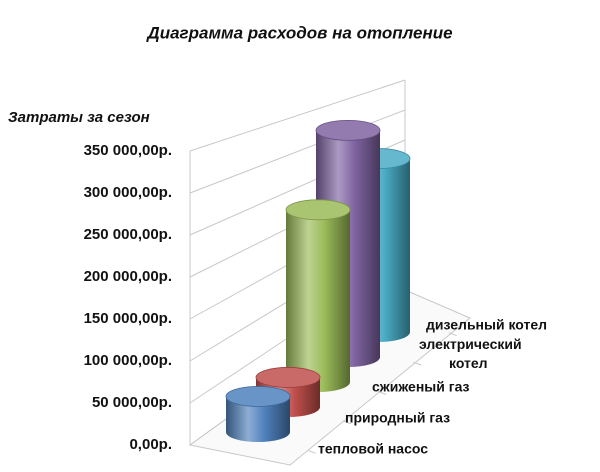 Image resolution: width=600 pixels, height=472 pixels. I want to click on y-axis-label: Затраты за сезон, so click(79, 117).